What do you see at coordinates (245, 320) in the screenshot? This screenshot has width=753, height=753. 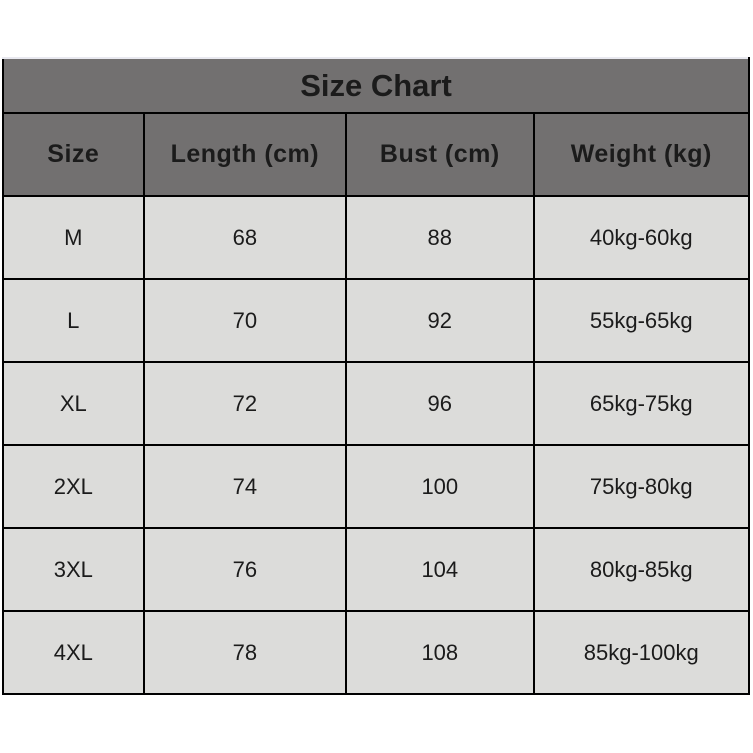 I see `cell-length: 70` at bounding box center [245, 320].